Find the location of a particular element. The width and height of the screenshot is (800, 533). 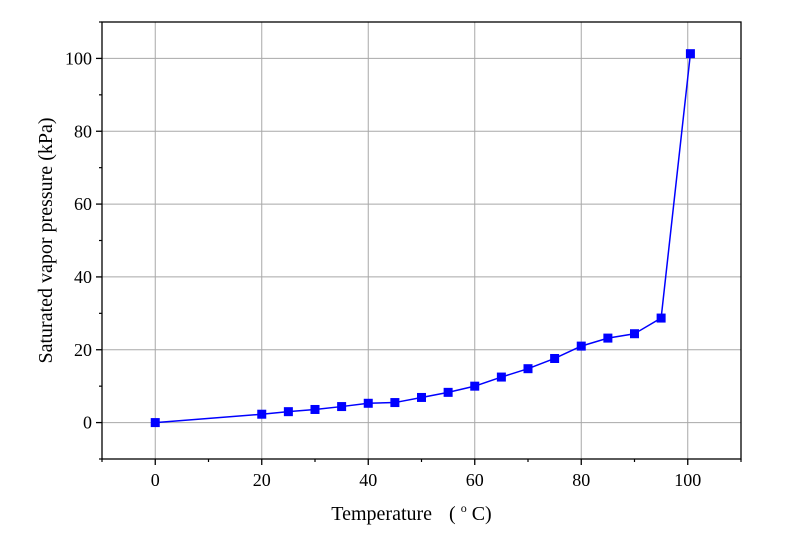

x-axis-title-text: Temperature is located at coordinates (381, 514).